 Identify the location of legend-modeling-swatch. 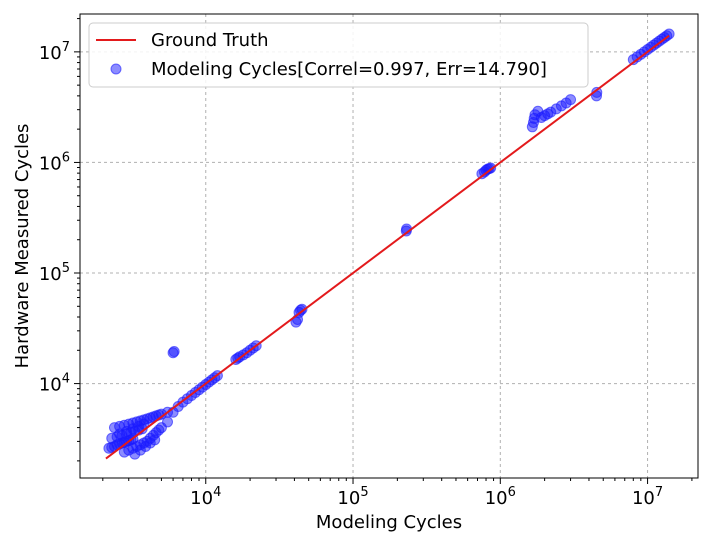
(116, 69).